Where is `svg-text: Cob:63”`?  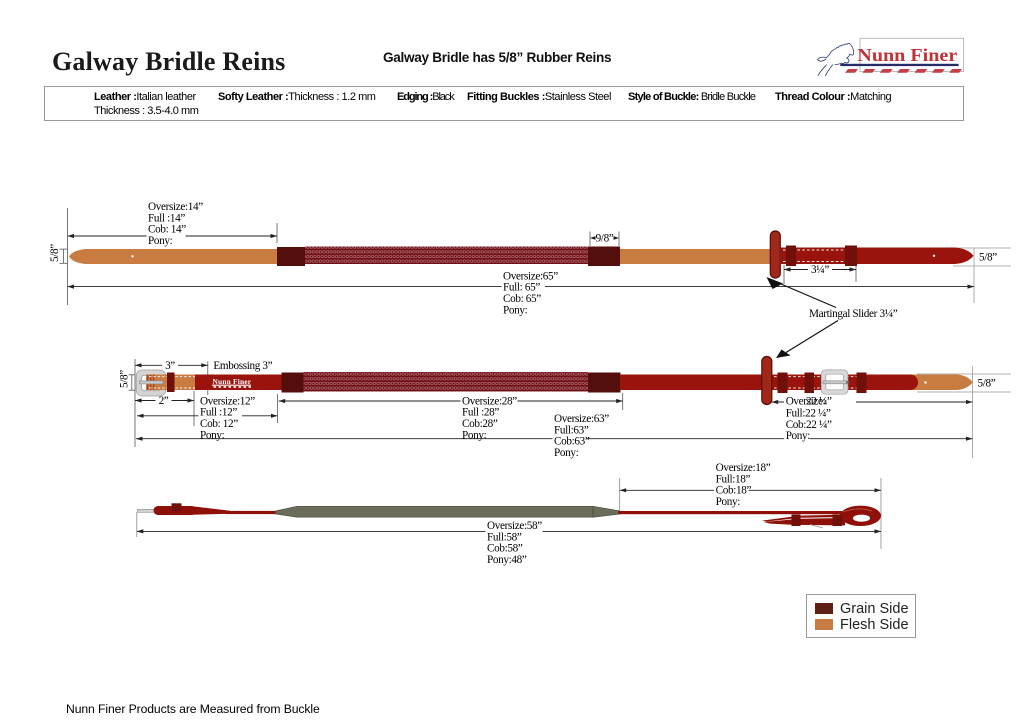
svg-text: Cob:63” is located at coordinates (572, 442).